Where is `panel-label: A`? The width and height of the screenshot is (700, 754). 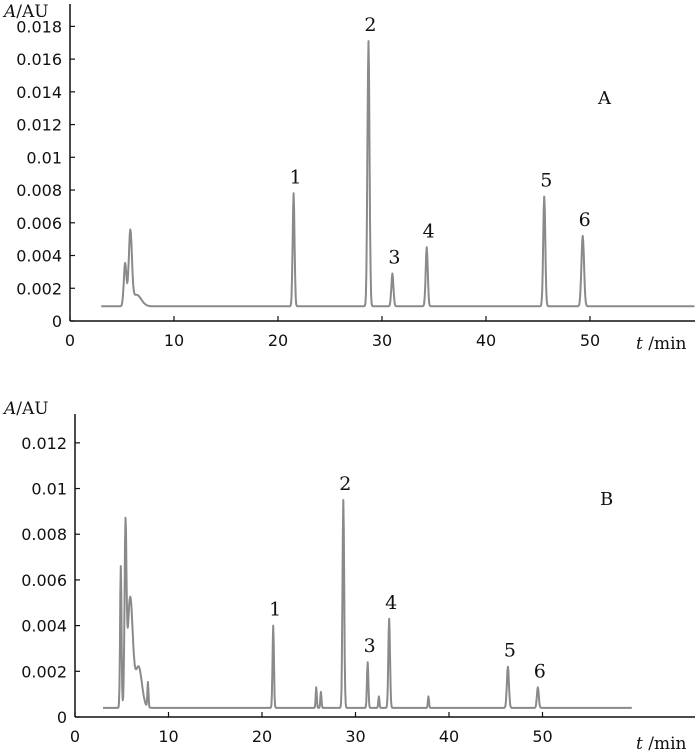 panel-label: A is located at coordinates (604, 98).